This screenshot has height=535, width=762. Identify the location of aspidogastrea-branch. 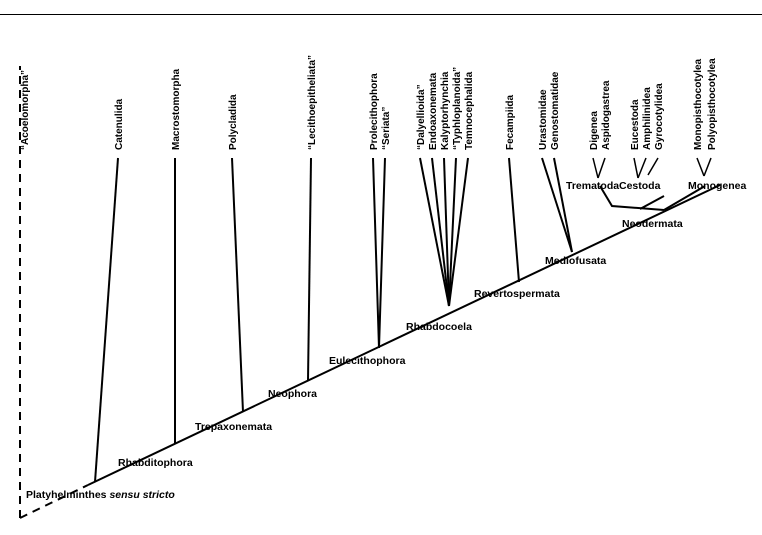
(601, 168).